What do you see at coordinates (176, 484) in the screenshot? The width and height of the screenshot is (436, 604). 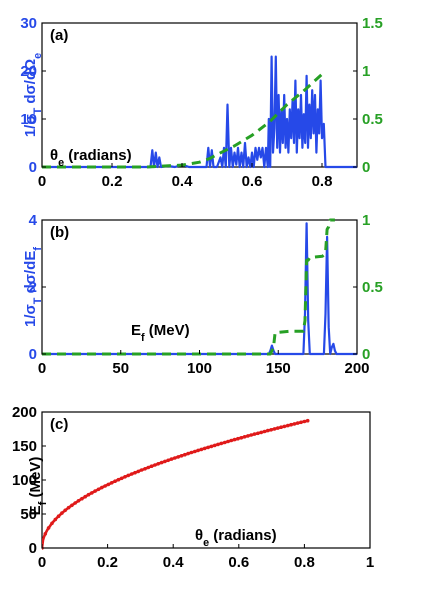 I see `series-group` at bounding box center [176, 484].